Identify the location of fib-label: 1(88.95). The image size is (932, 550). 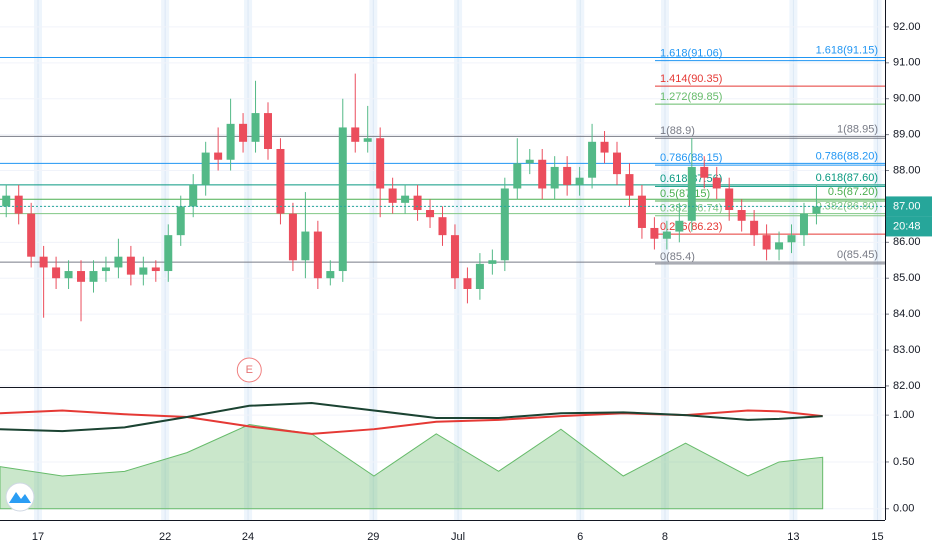
(857, 129).